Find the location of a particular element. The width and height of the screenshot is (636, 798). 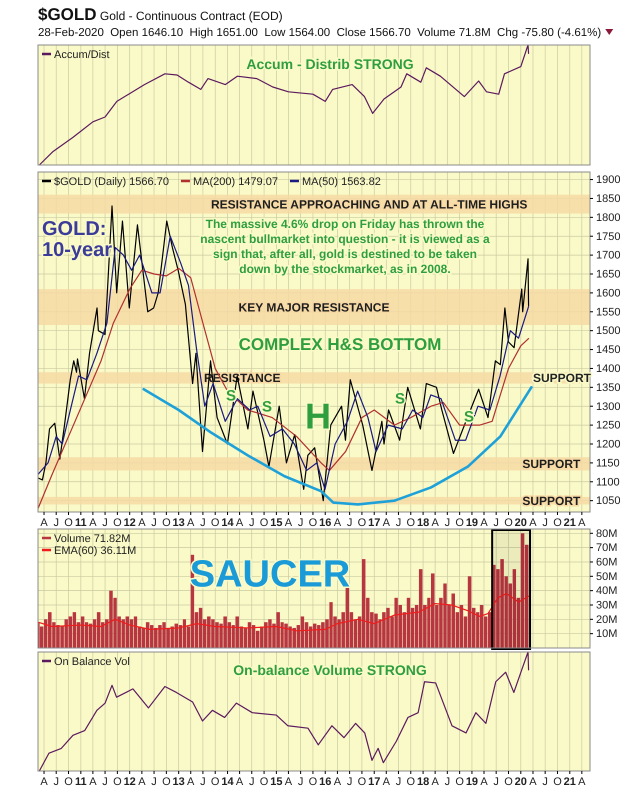

y-tick-label: 60M is located at coordinates (607, 562).